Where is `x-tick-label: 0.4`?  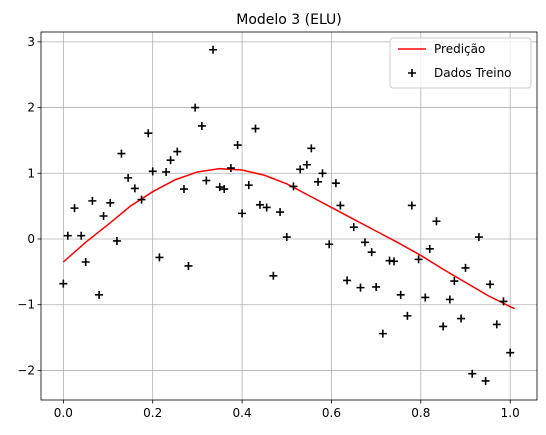
x-tick-label: 0.4 is located at coordinates (242, 413).